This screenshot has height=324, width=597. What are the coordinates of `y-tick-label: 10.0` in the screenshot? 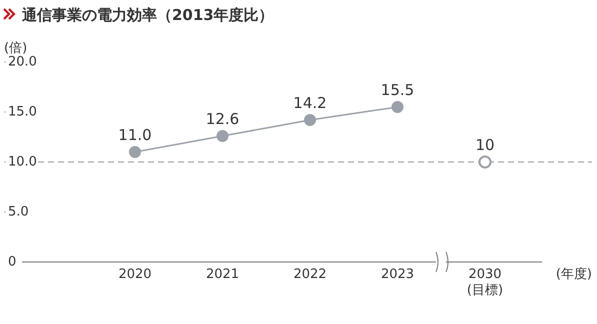 It's located at (22, 162).